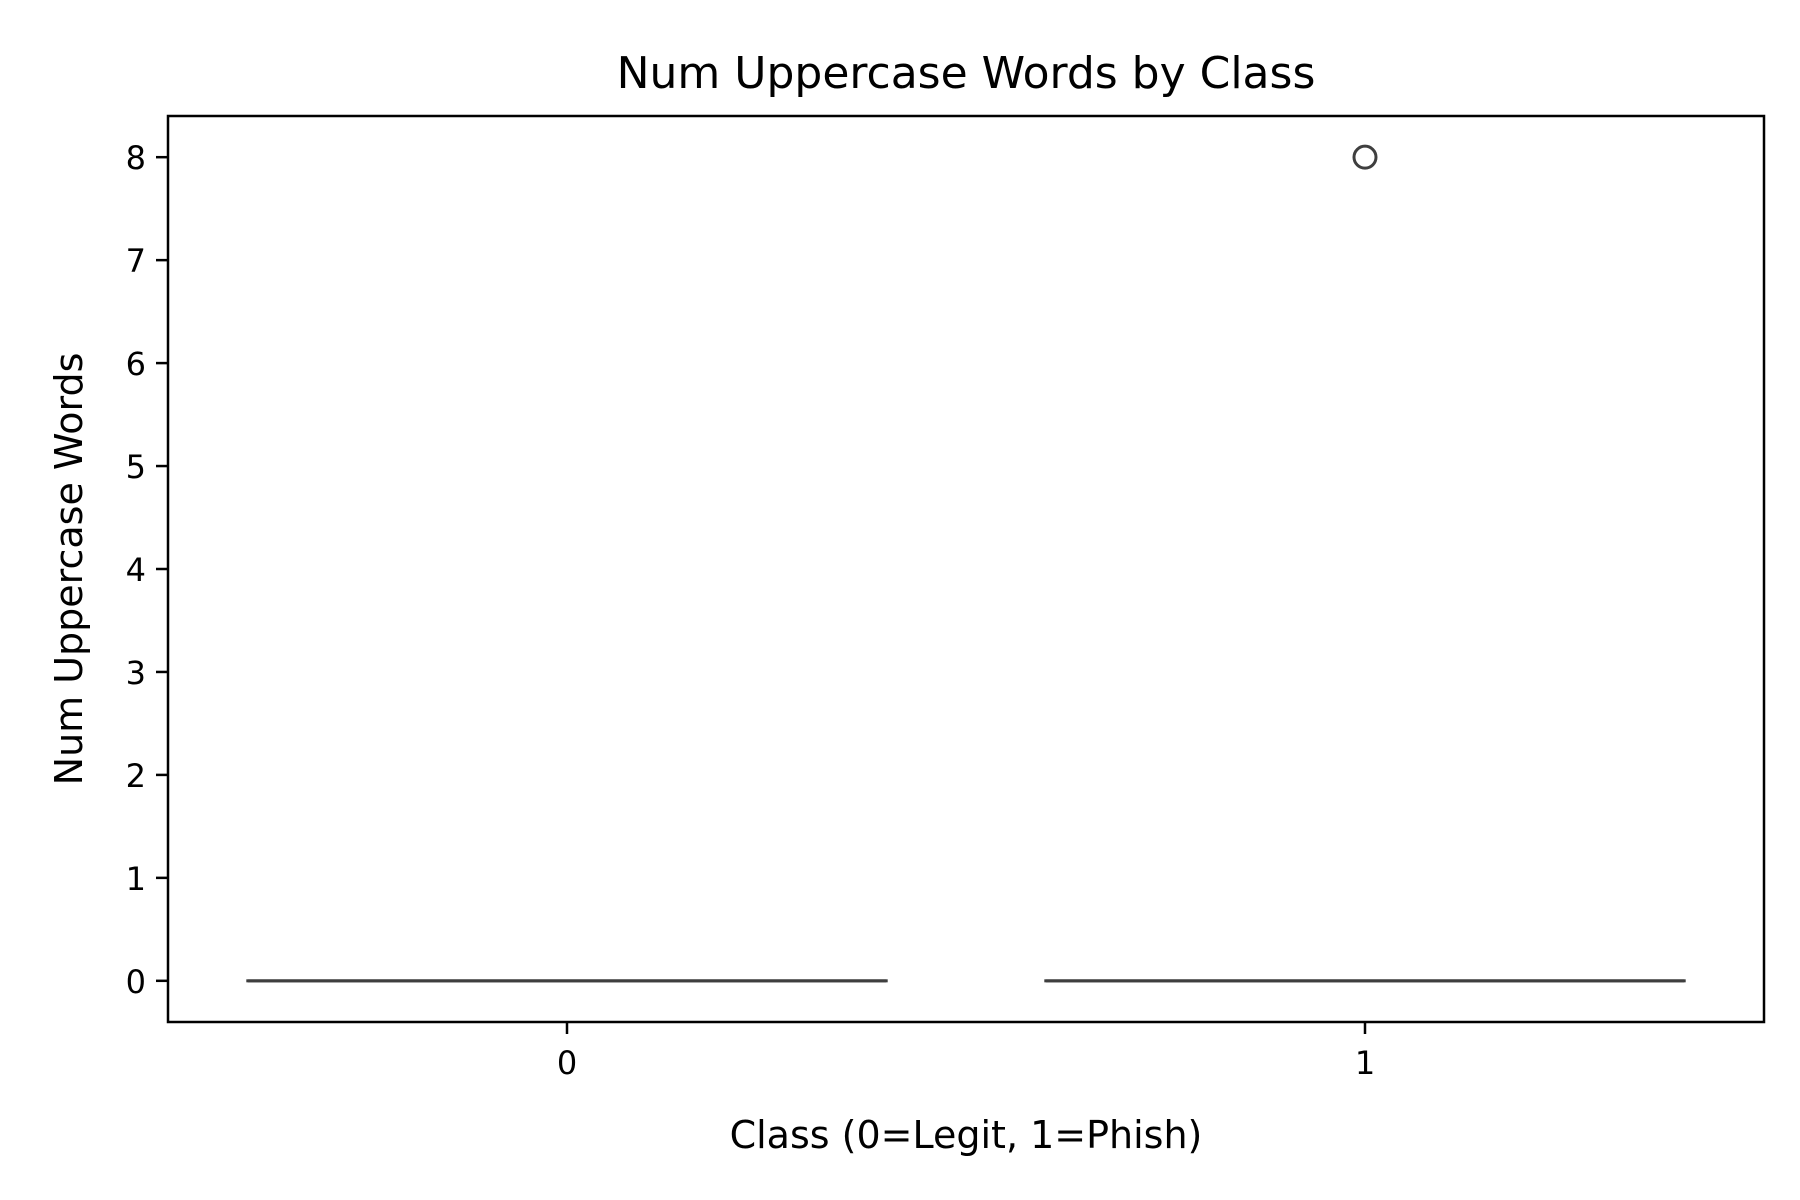 Image resolution: width=1800 pixels, height=1200 pixels. Describe the element at coordinates (136, 364) in the screenshot. I see `y-tick-label: 6` at that location.